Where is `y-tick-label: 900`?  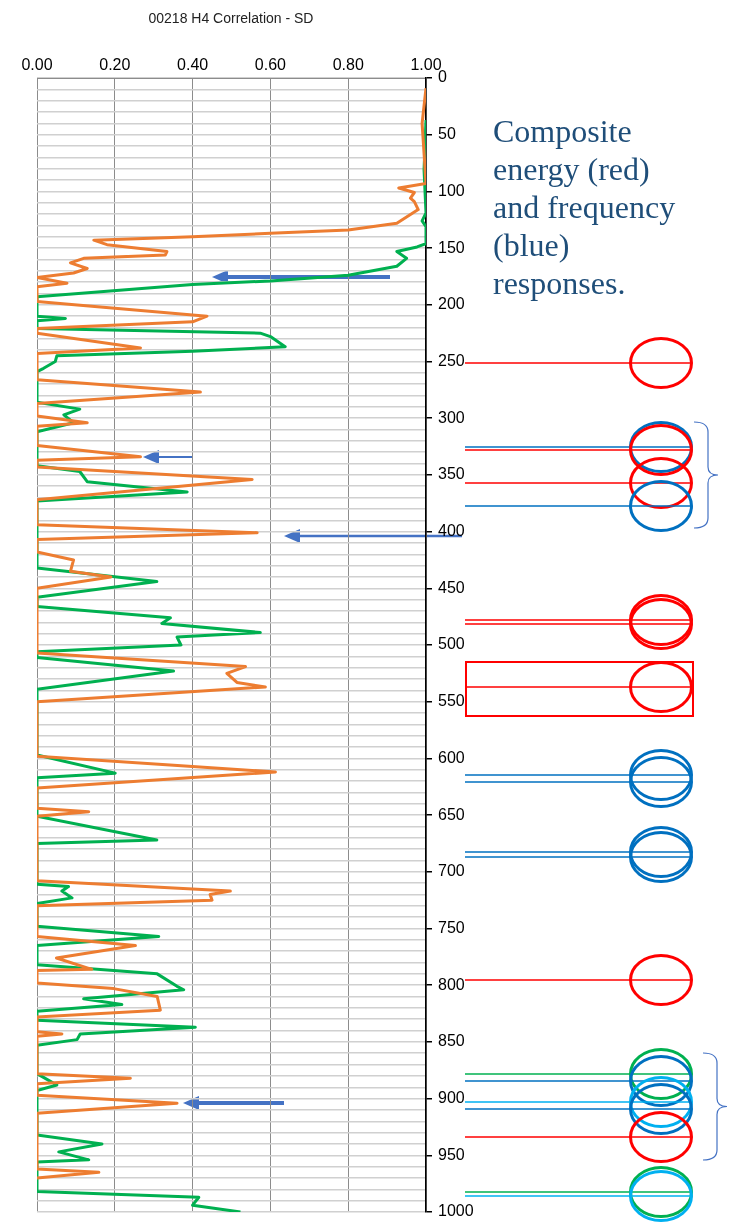 y-tick-label: 900 is located at coordinates (451, 1098).